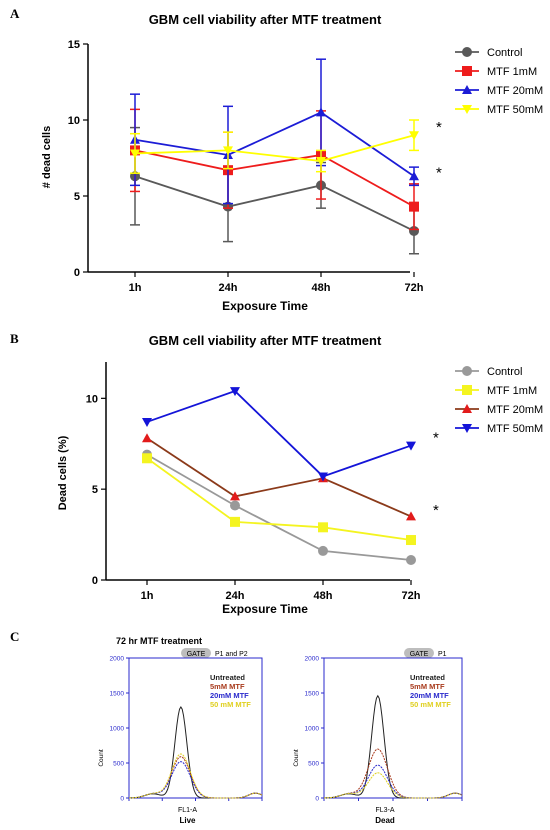 The width and height of the screenshot is (550, 830). Describe the element at coordinates (77, 197) in the screenshot. I see `y-tick-label: 5` at that location.